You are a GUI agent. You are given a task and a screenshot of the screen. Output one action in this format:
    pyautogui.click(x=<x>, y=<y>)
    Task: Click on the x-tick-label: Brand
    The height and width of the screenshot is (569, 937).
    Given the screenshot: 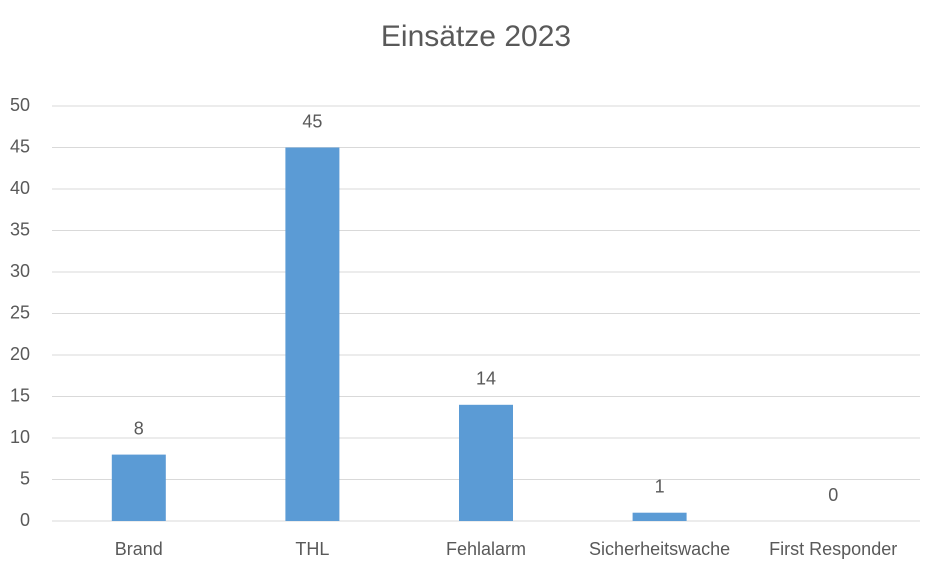 What is the action you would take?
    pyautogui.click(x=139, y=549)
    